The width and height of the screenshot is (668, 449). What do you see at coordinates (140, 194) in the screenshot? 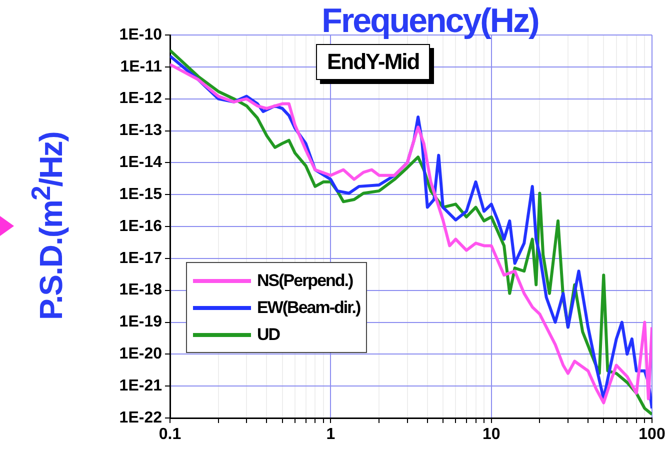
I see `y-tick-label: 1E-15` at bounding box center [140, 194].